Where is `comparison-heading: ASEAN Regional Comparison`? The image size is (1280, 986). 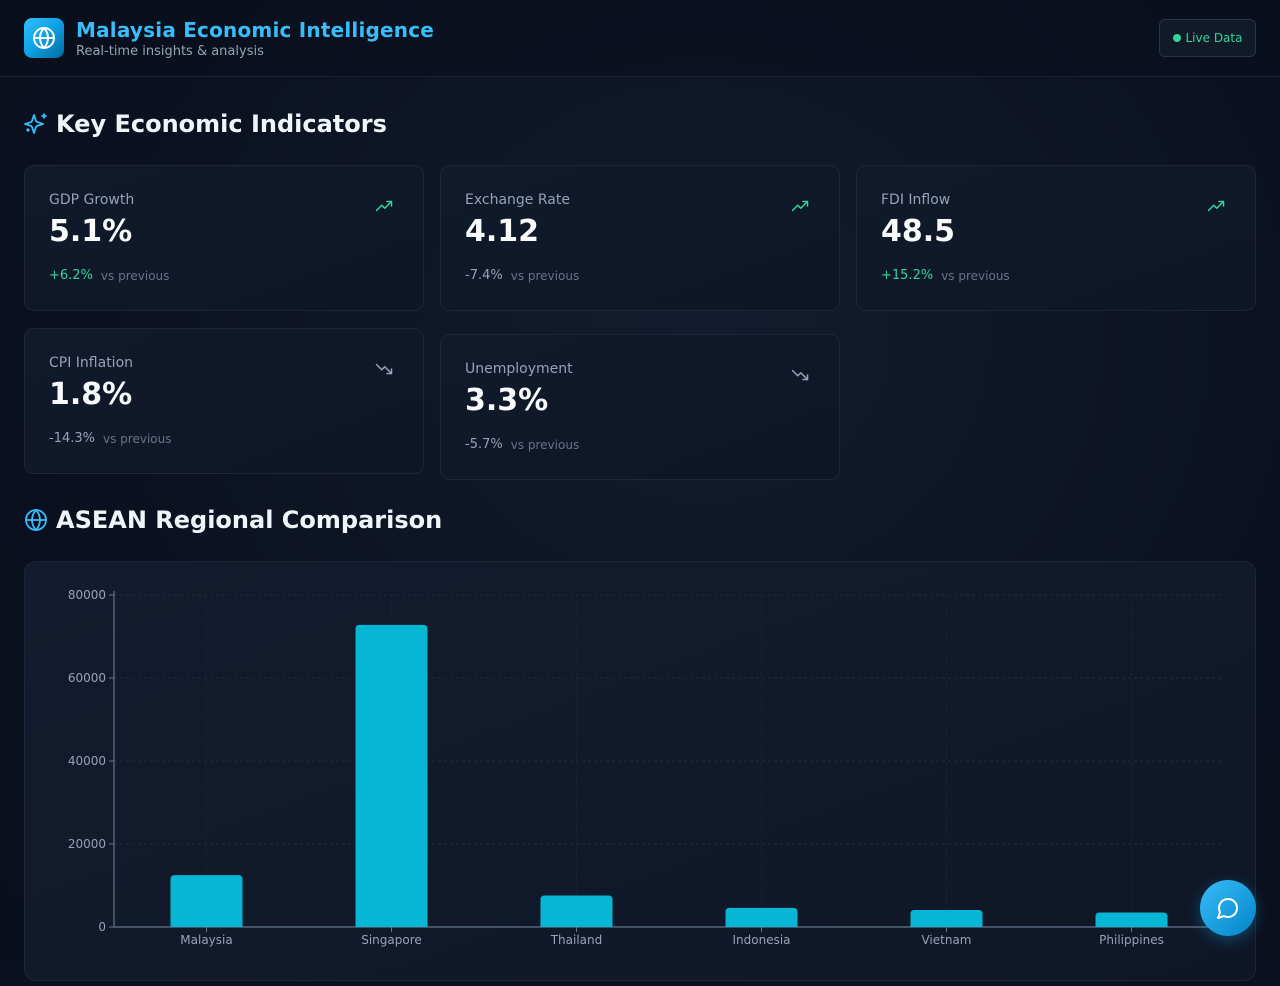
comparison-heading: ASEAN Regional Comparison is located at coordinates (233, 520).